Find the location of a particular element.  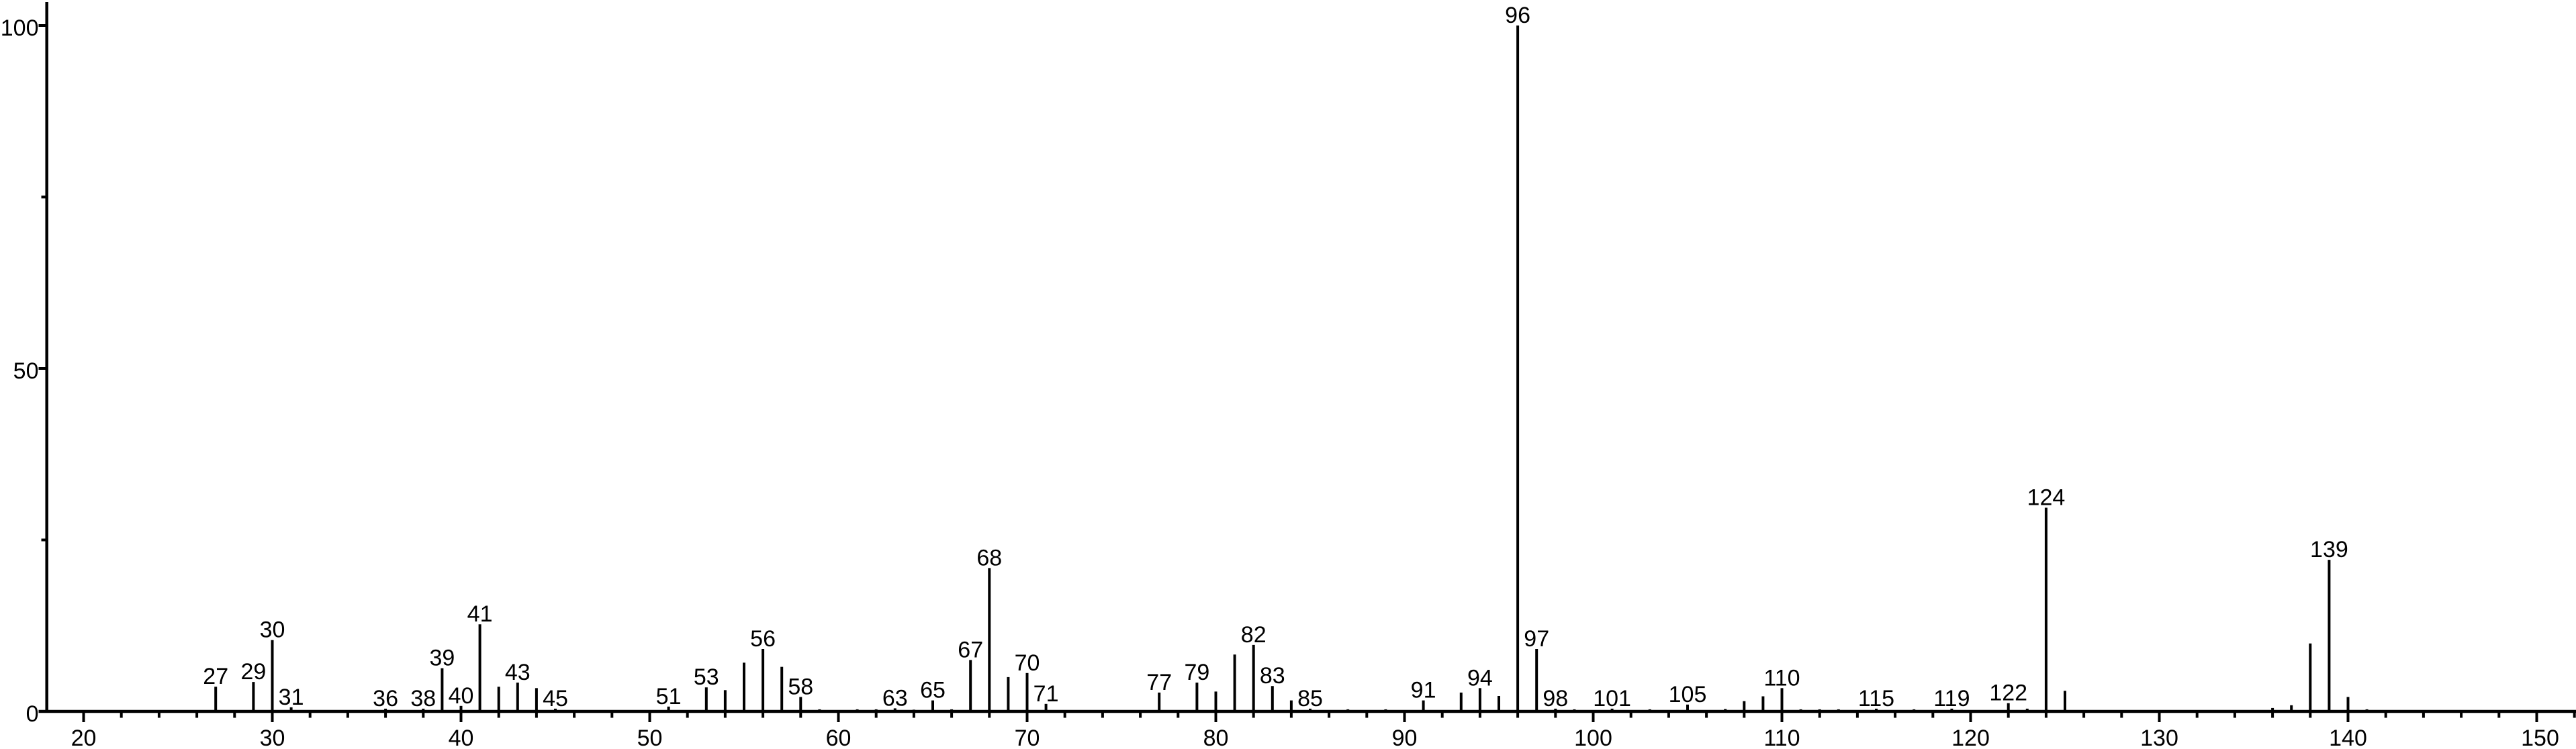

svg-text: 139 is located at coordinates (2329, 550).